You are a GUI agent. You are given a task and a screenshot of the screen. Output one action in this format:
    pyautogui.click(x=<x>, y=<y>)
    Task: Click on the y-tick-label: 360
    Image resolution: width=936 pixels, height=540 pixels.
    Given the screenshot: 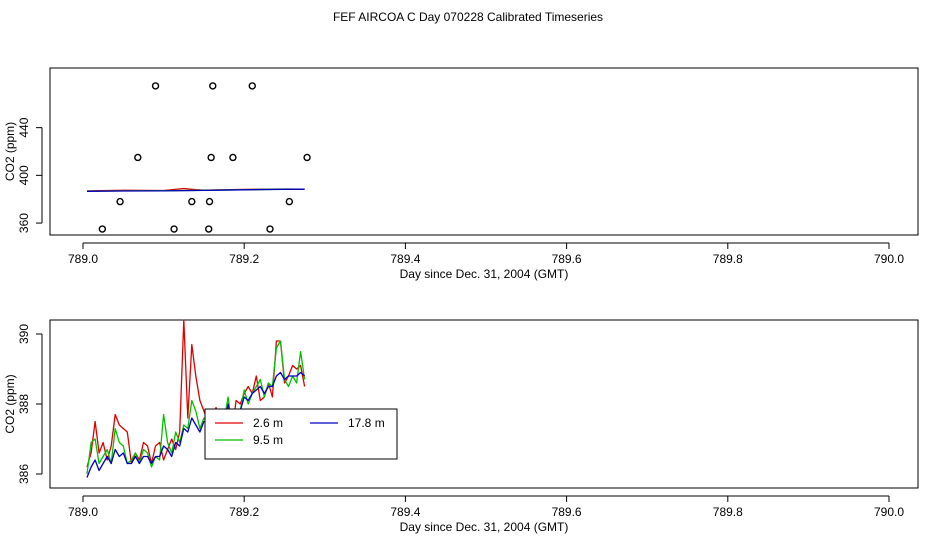 What is the action you would take?
    pyautogui.click(x=24, y=223)
    